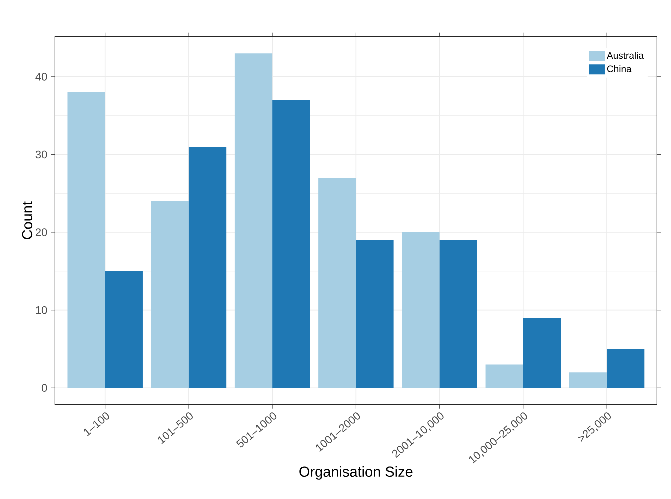  What do you see at coordinates (42, 154) in the screenshot?
I see `y-tick-label: 30` at bounding box center [42, 154].